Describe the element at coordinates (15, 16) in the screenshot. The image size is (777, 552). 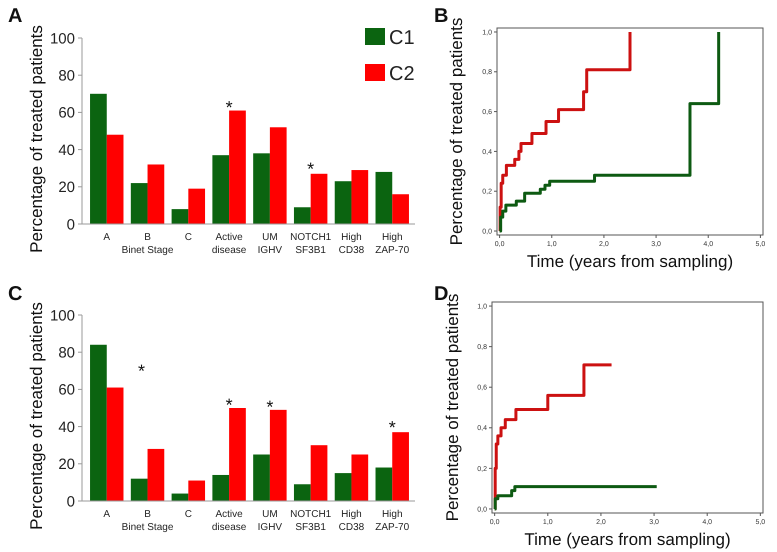
I see `chart-title: A` at that location.